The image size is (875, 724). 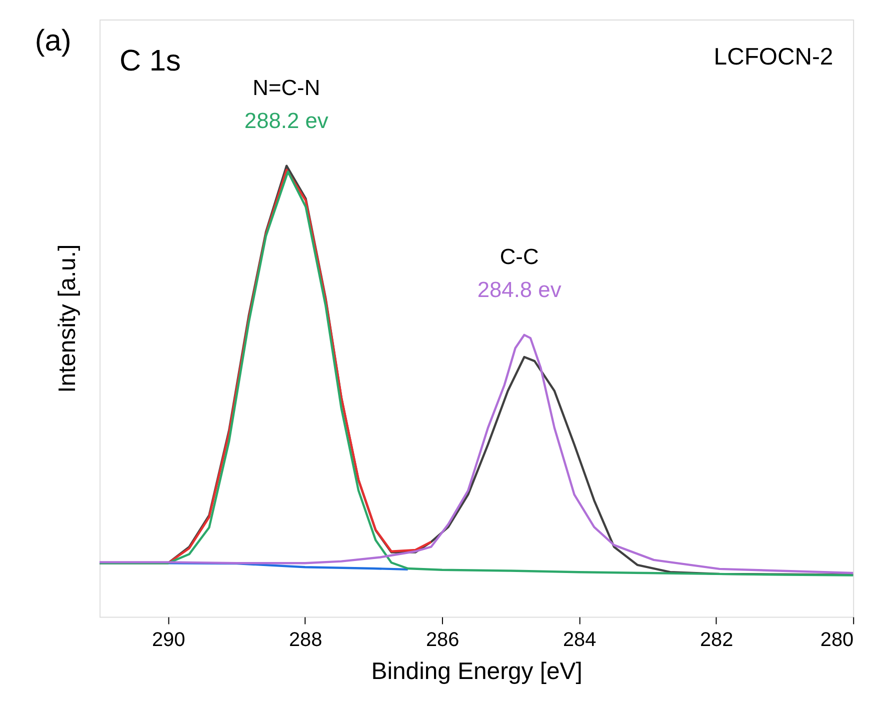 What do you see at coordinates (579, 640) in the screenshot?
I see `x-tick-label: 284` at bounding box center [579, 640].